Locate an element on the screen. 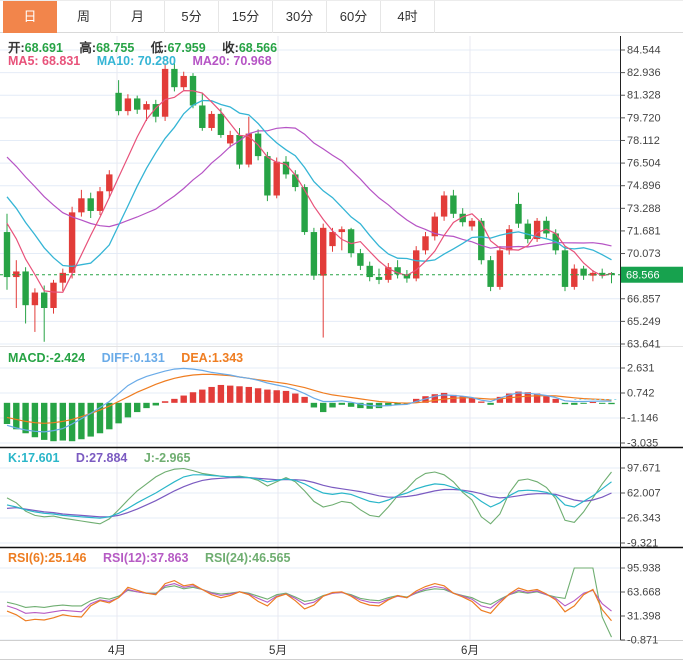  macd-value: MACD:-2.424 is located at coordinates (47, 358).